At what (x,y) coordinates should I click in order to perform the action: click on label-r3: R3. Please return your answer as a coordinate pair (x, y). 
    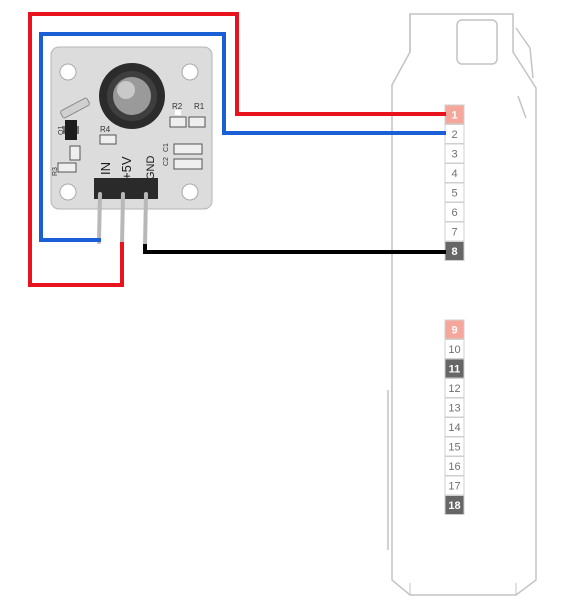
    Looking at the image, I should click on (55, 171).